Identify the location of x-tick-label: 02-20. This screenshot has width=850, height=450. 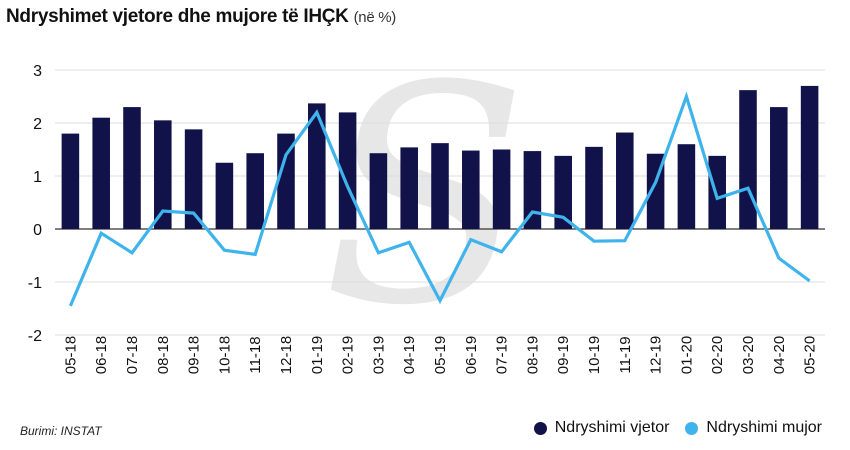
(717, 355).